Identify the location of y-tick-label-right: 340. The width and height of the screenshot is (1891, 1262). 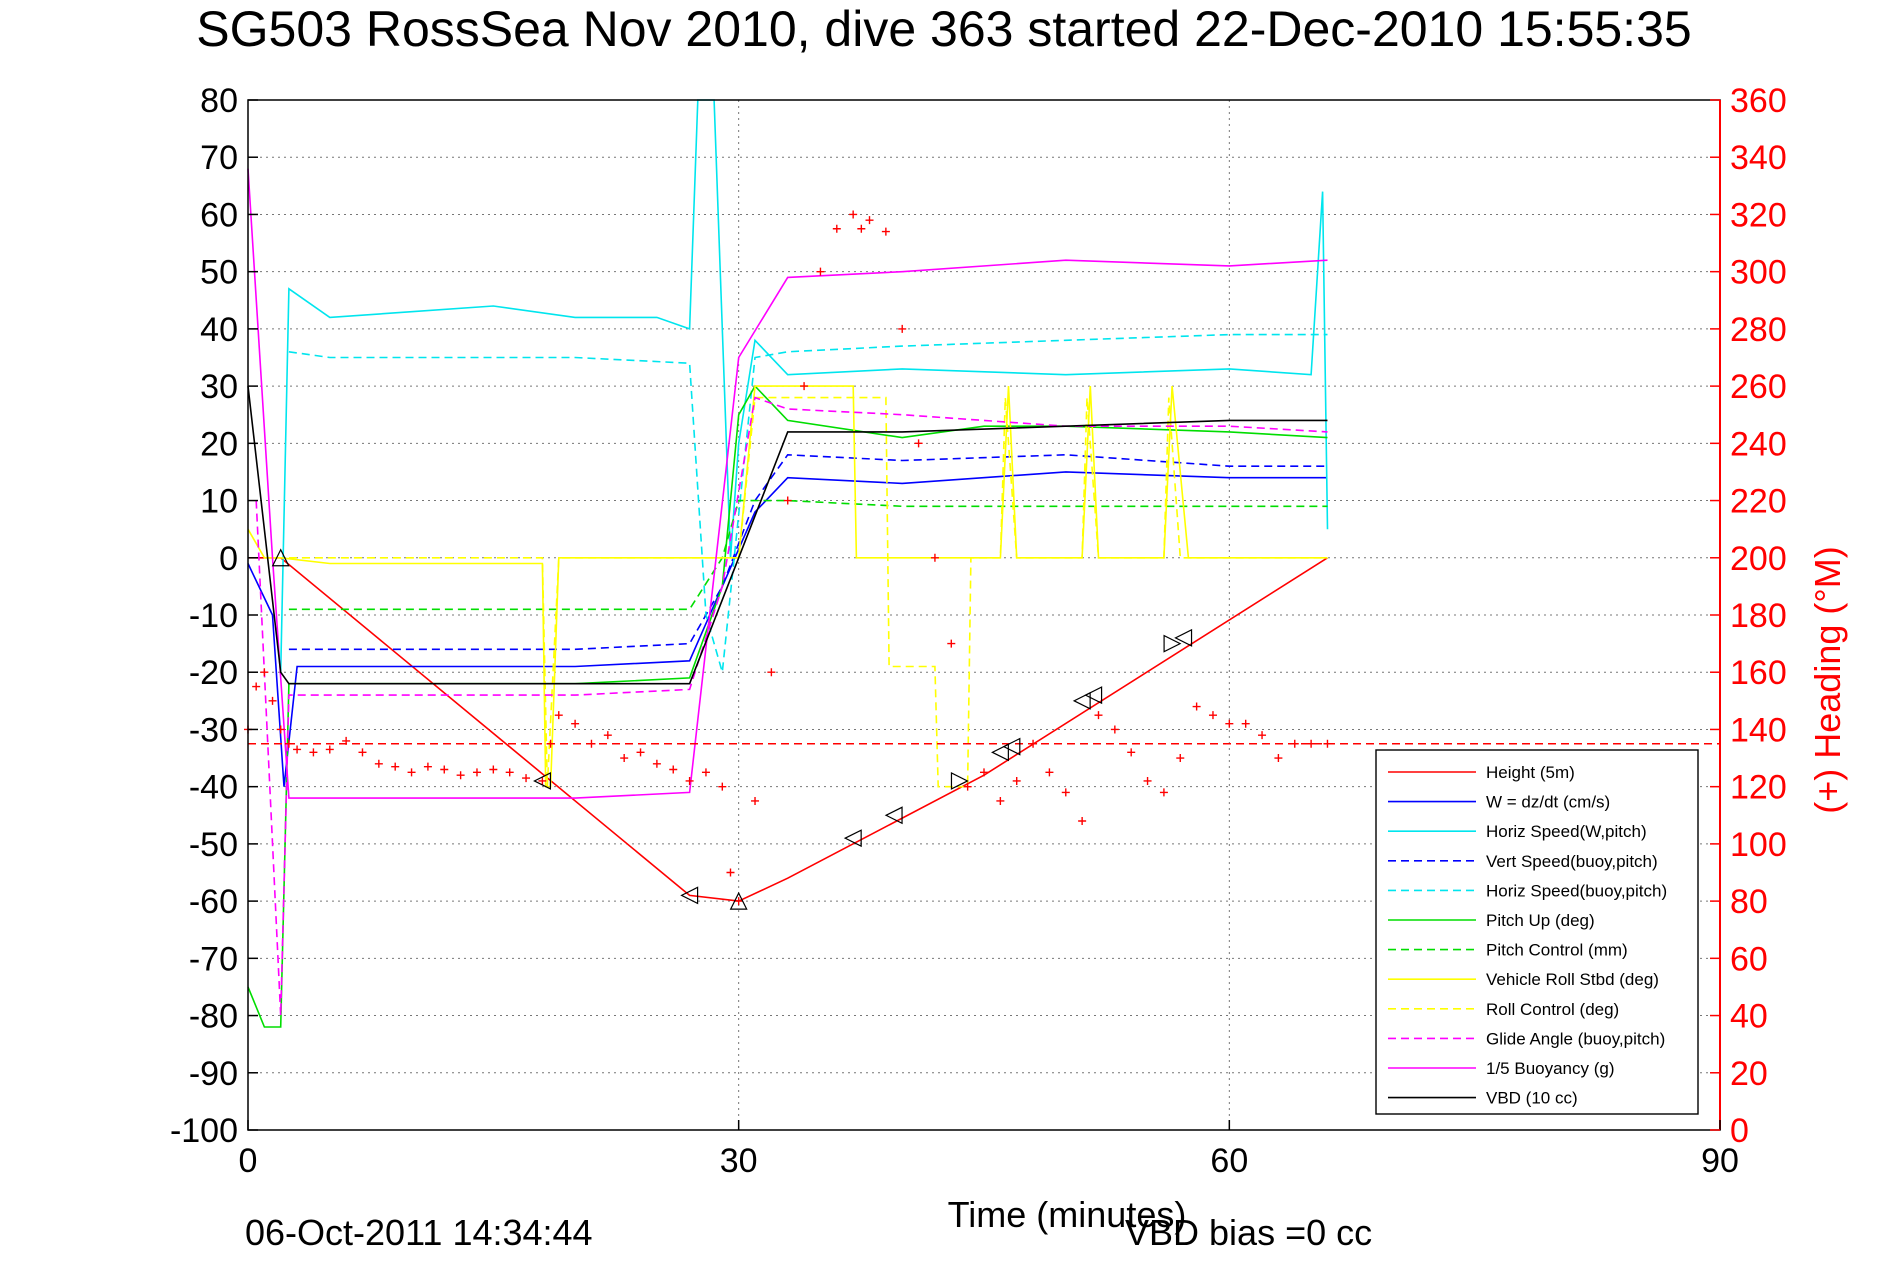
(1758, 158).